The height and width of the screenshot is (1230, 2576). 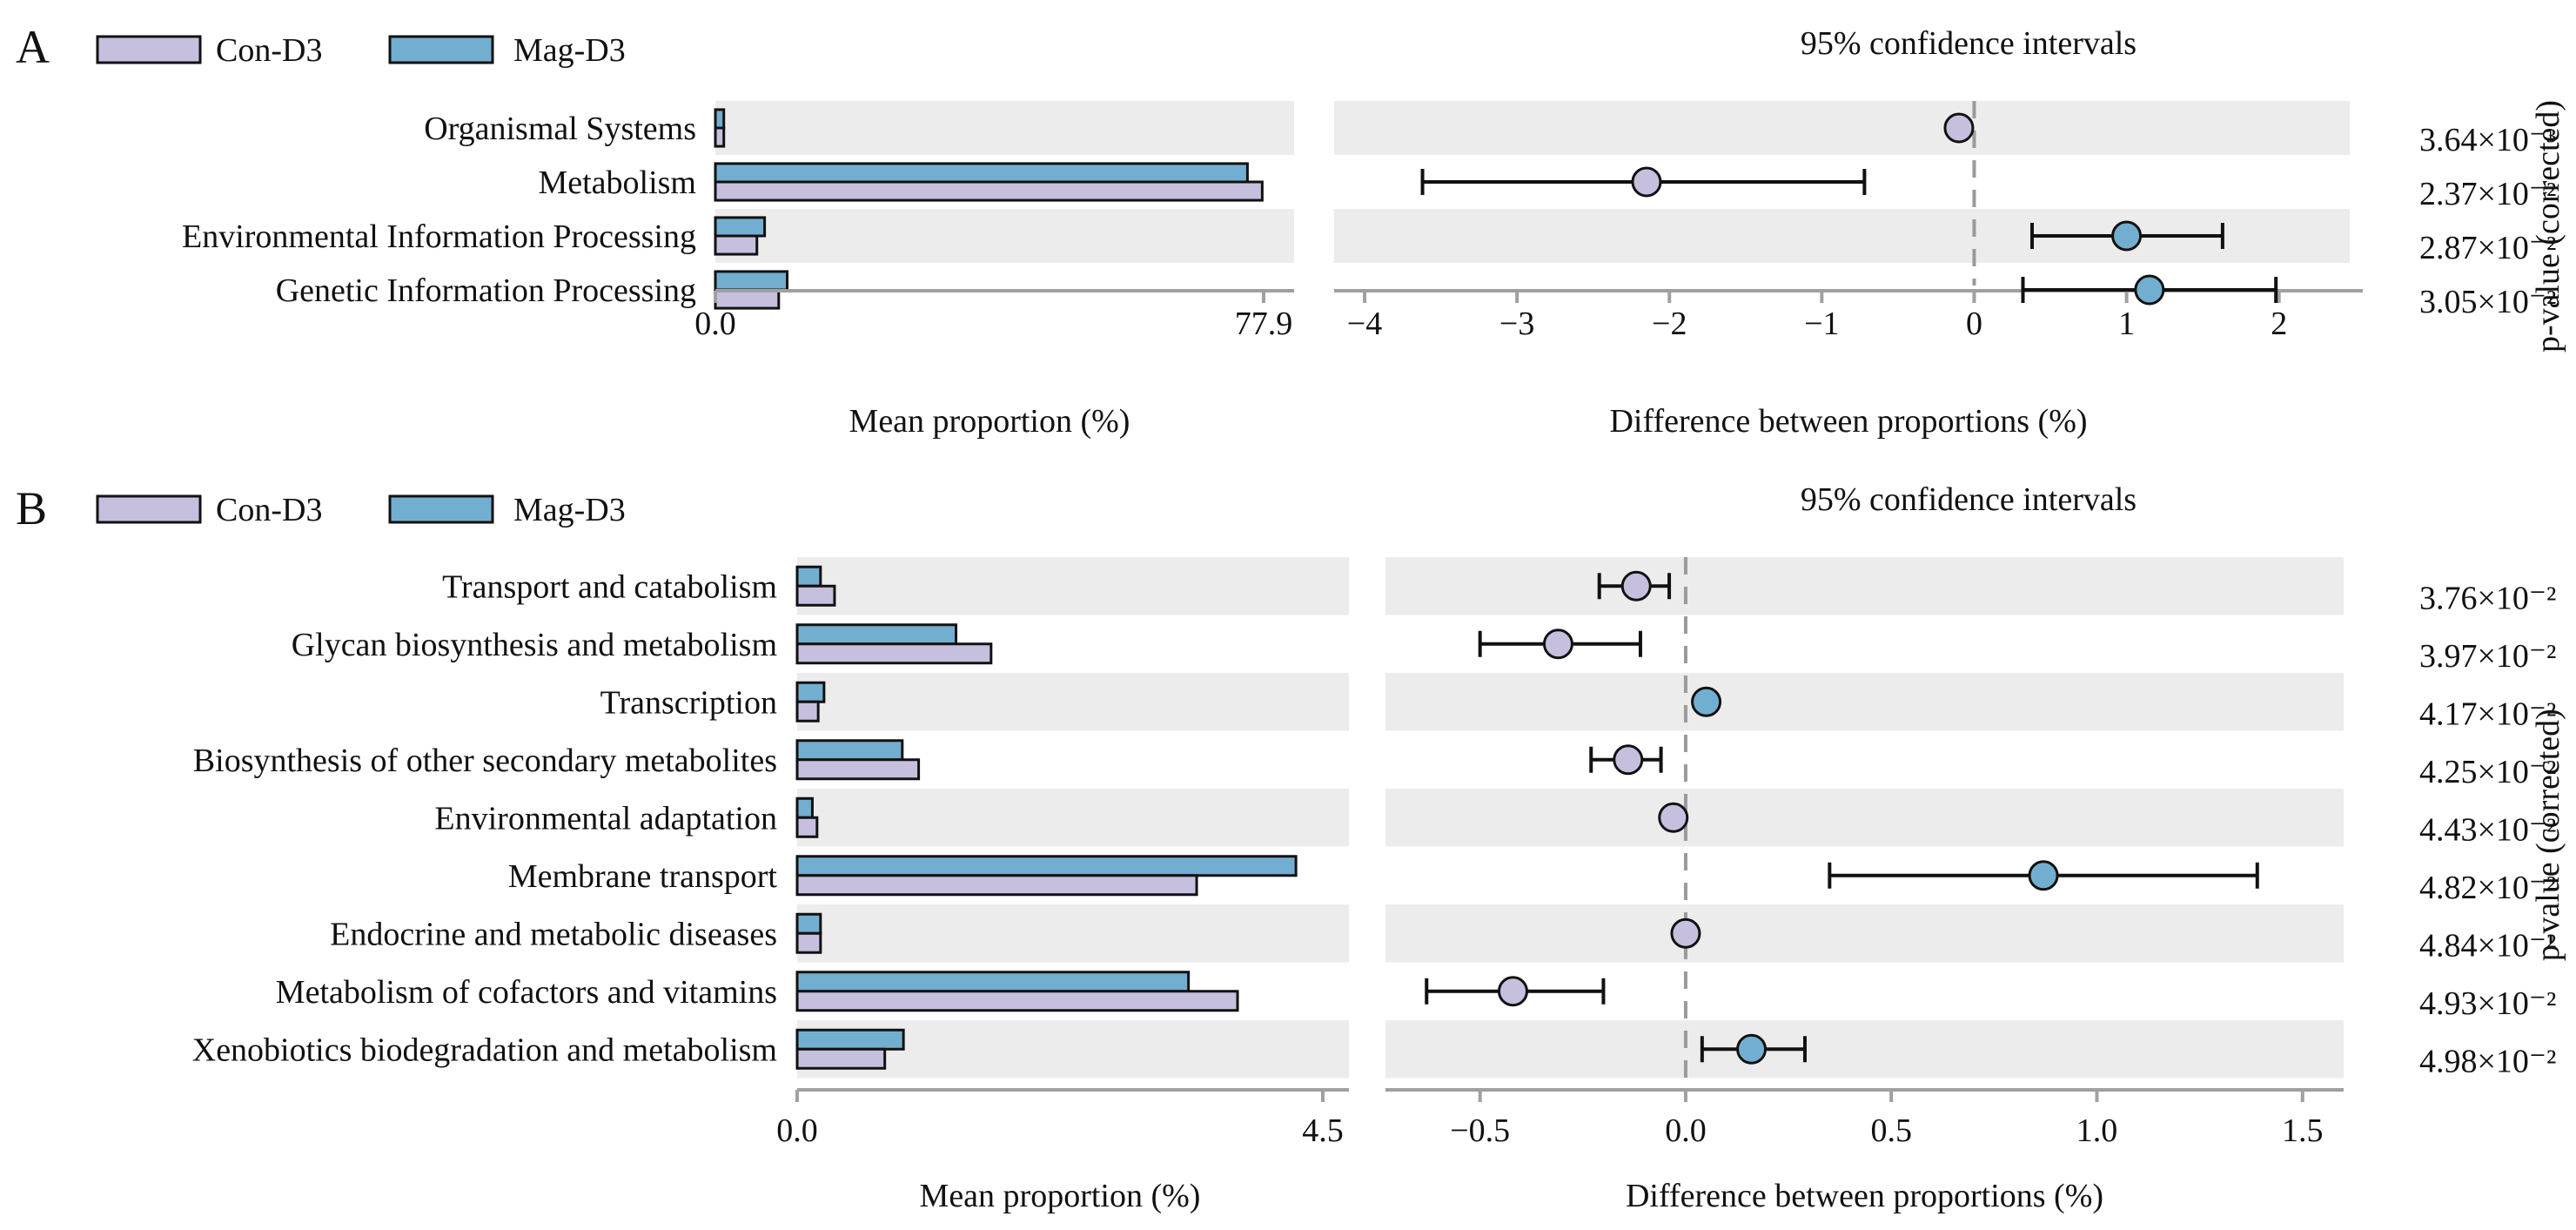 I want to click on panel-a-pvalue-axis-label: p-value (corrected), so click(x=2548, y=226).